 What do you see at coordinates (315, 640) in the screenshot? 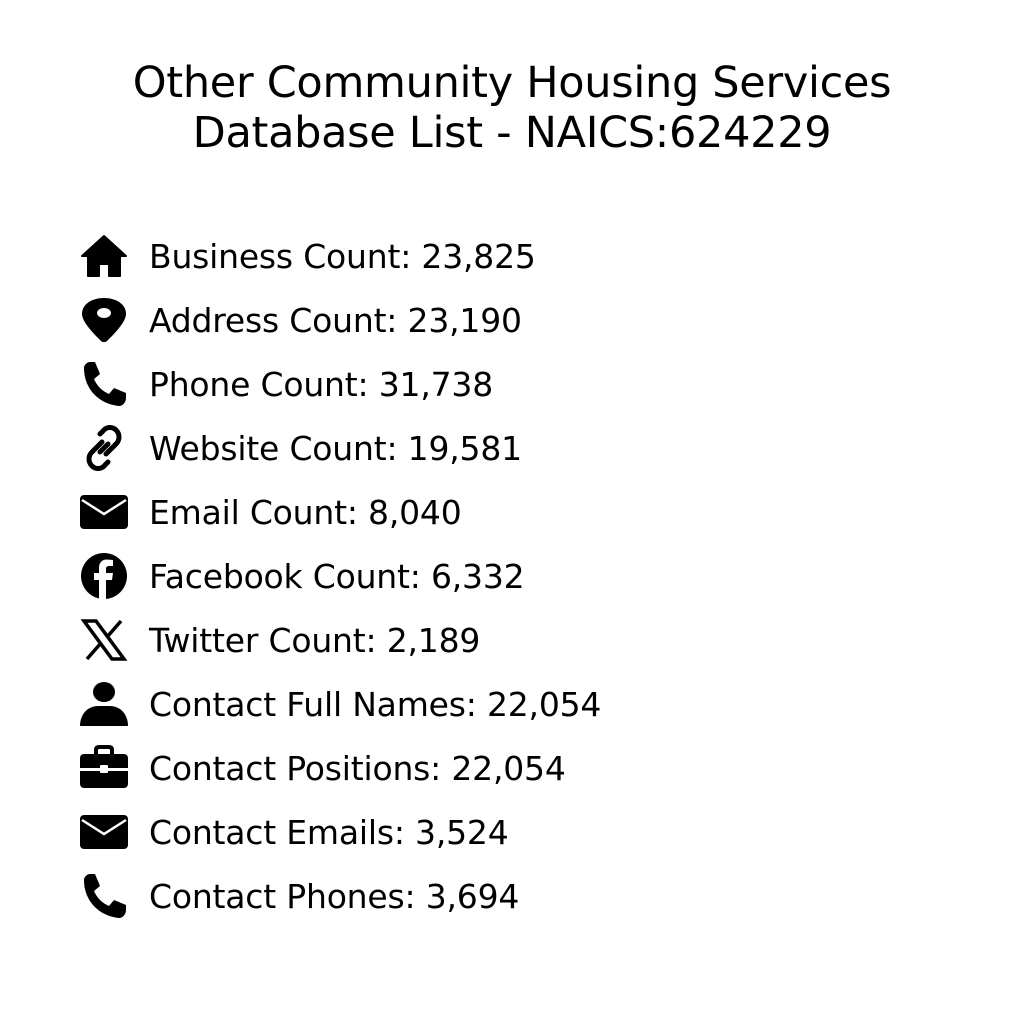
I see `twitter-count: Twitter Count: 2,189` at bounding box center [315, 640].